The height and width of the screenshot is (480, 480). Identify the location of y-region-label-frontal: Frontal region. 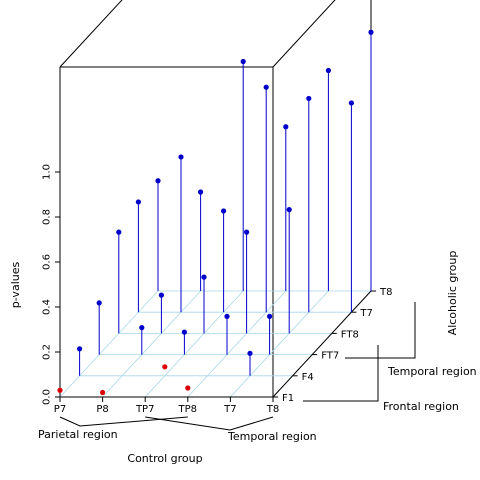
(421, 406).